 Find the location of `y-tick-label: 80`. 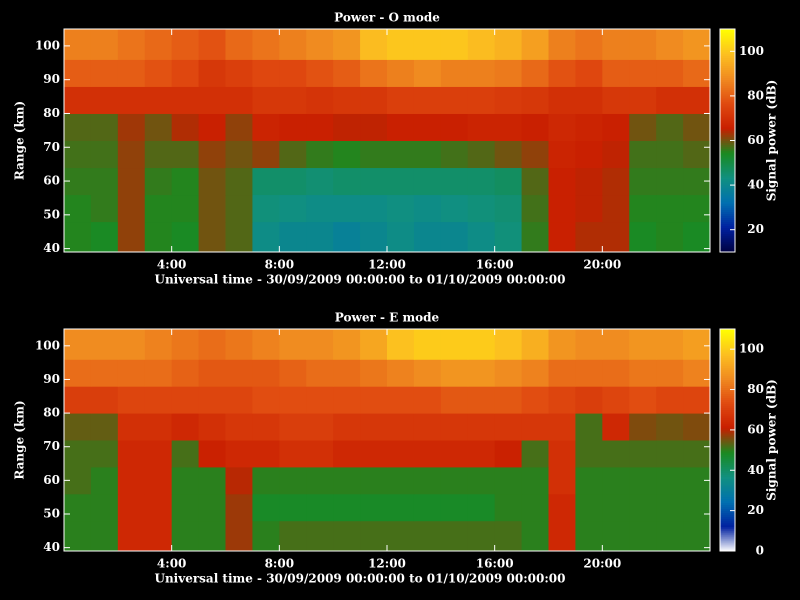

y-tick-label: 80 is located at coordinates (51, 113).